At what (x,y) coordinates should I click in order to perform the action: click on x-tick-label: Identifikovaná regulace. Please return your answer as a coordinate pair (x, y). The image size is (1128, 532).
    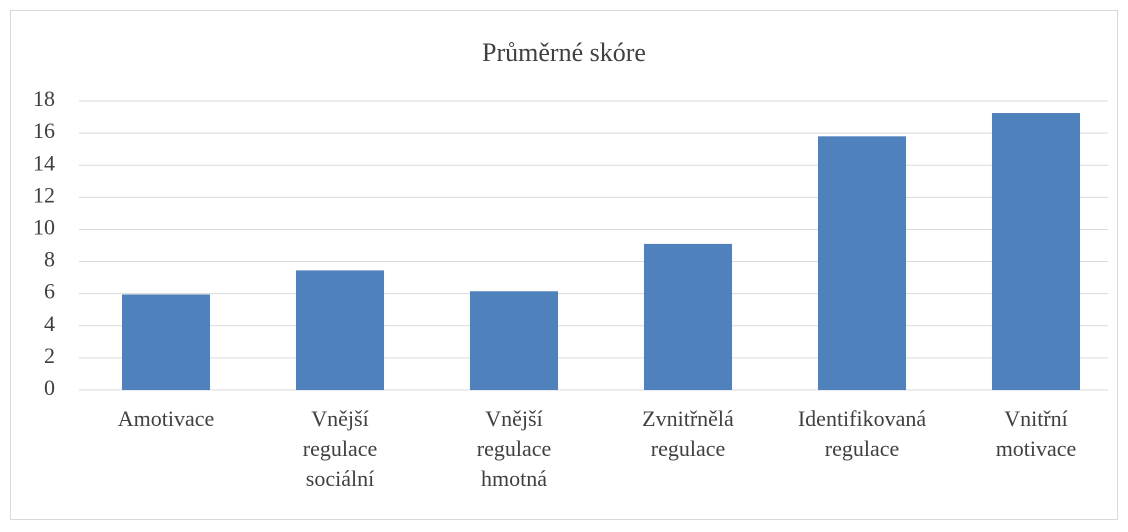
    Looking at the image, I should click on (862, 433).